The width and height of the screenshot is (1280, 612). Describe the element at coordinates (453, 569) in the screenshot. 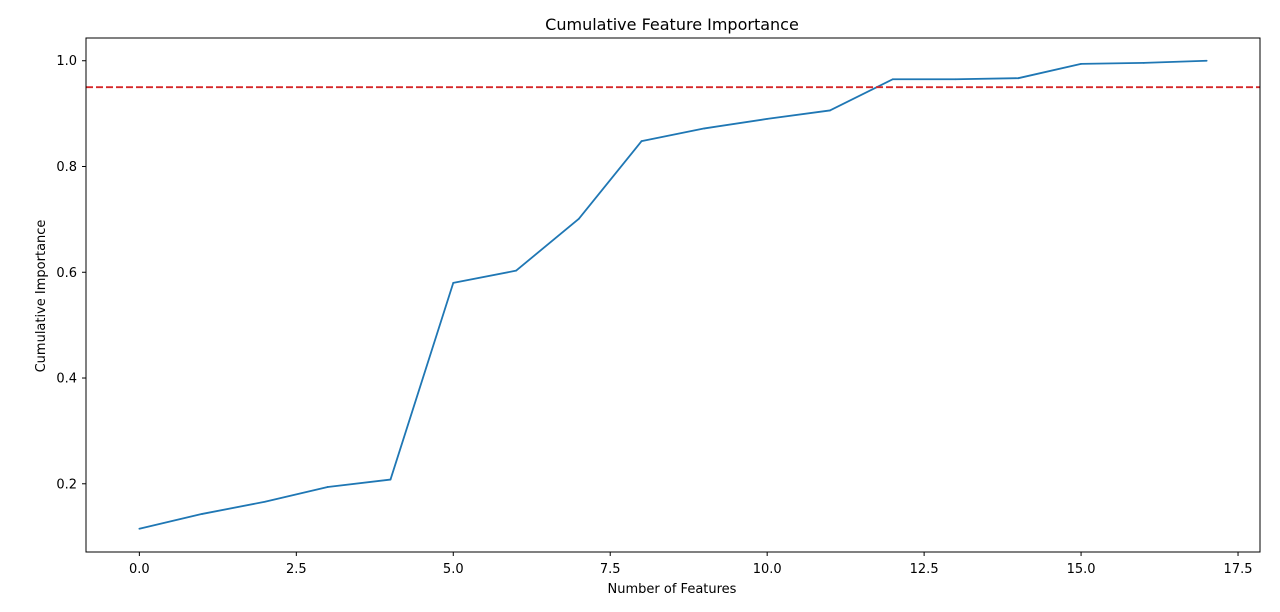

I see `x-tick-label: 5.0` at that location.